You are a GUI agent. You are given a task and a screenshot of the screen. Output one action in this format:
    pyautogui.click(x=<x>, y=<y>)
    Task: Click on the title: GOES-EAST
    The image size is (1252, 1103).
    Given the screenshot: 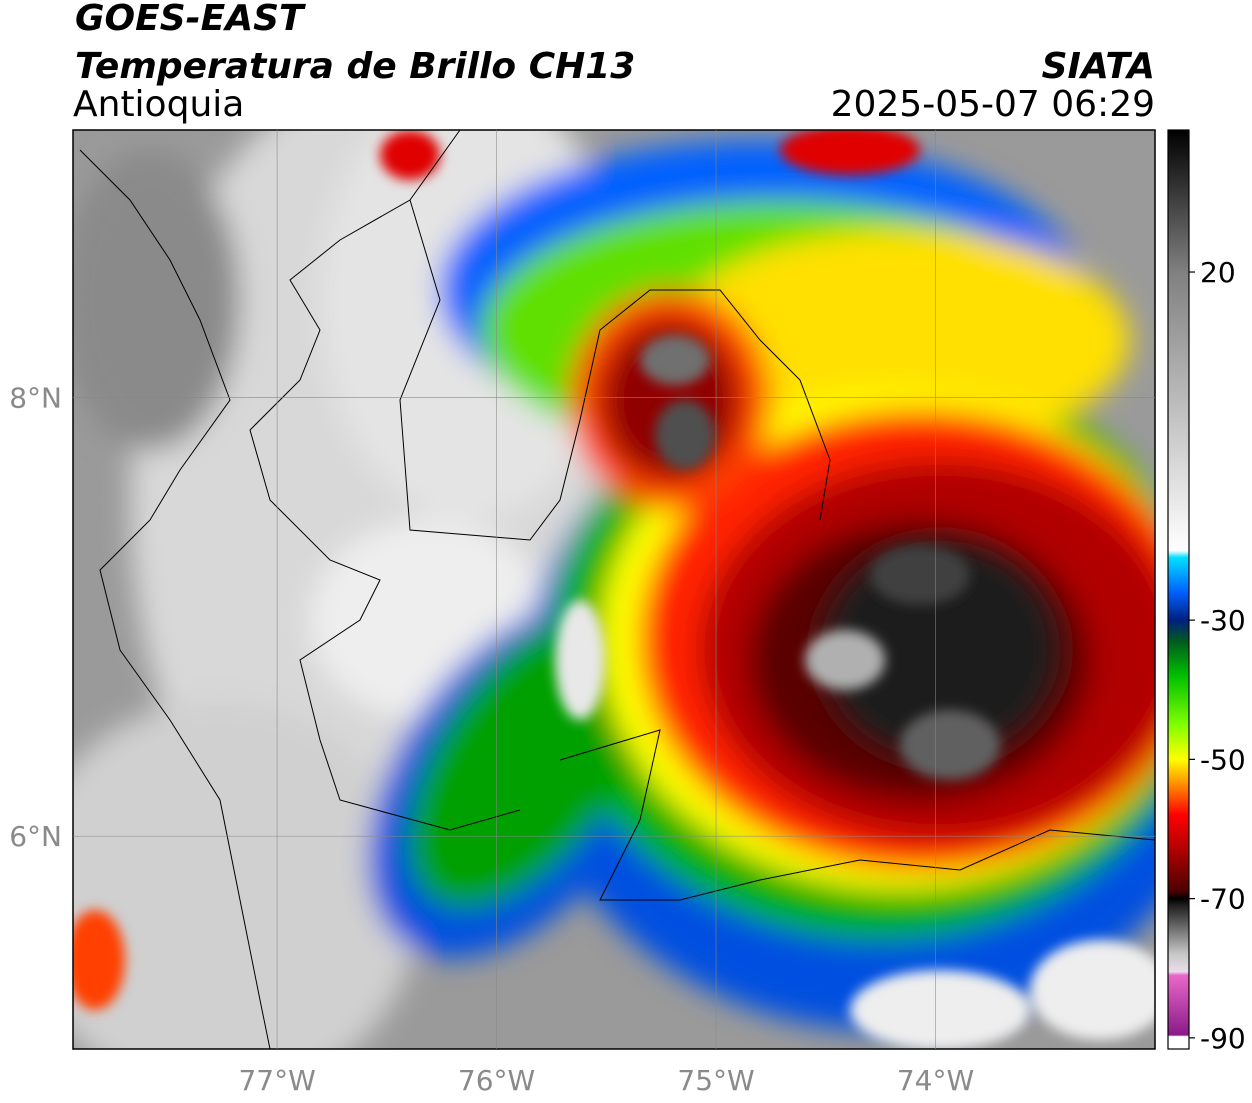 What is the action you would take?
    pyautogui.click(x=190, y=19)
    